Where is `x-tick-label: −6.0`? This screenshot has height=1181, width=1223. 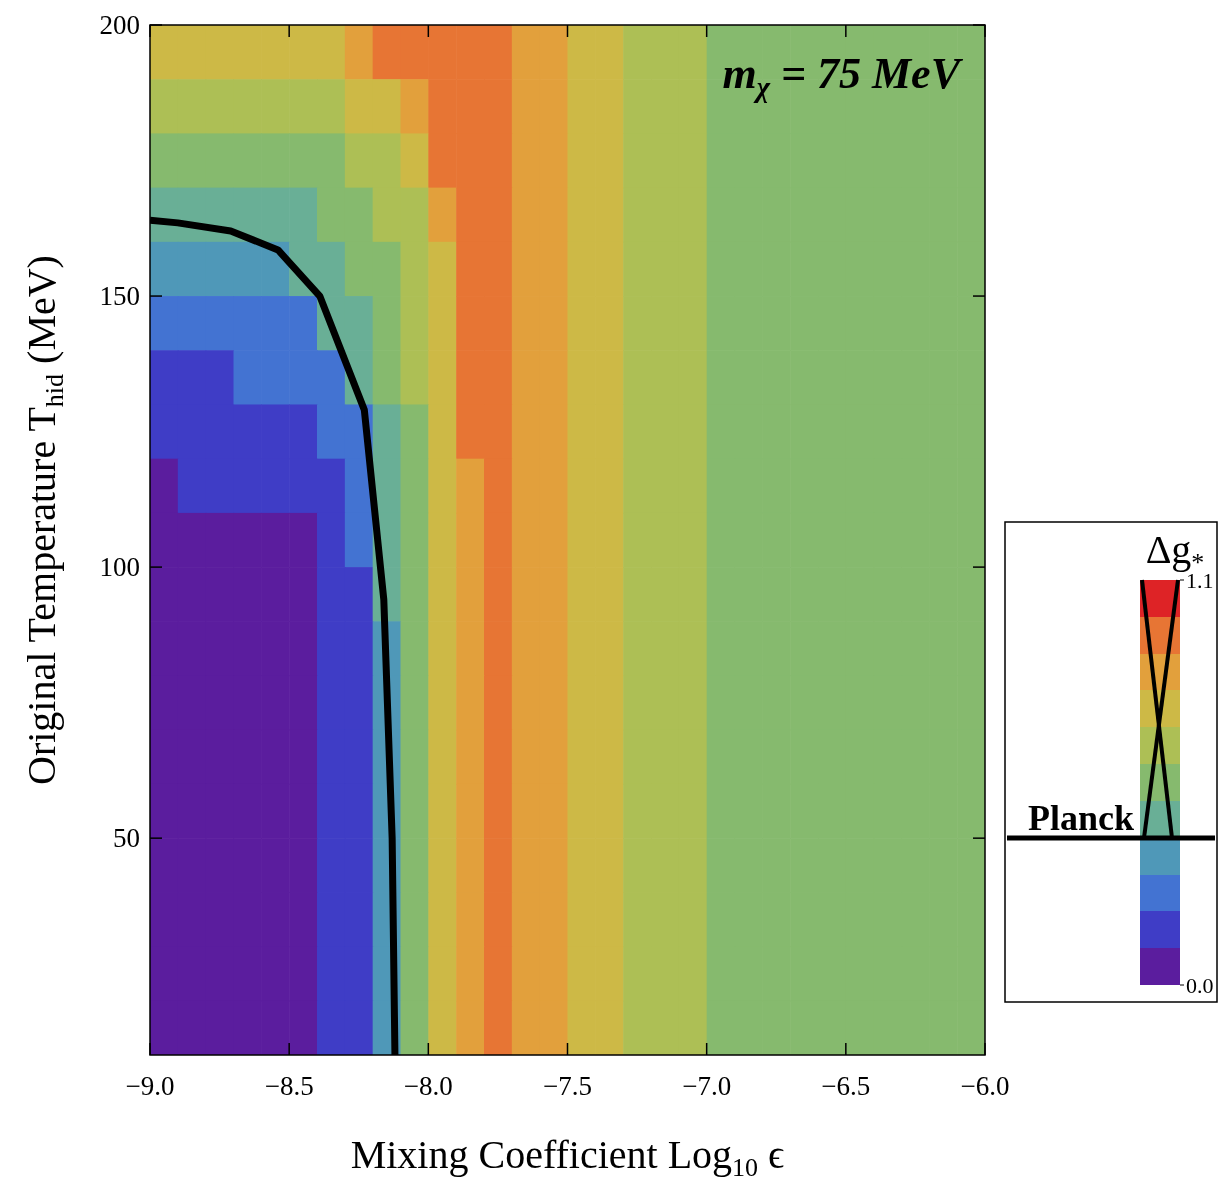 x-tick-label: −6.0 is located at coordinates (985, 1086).